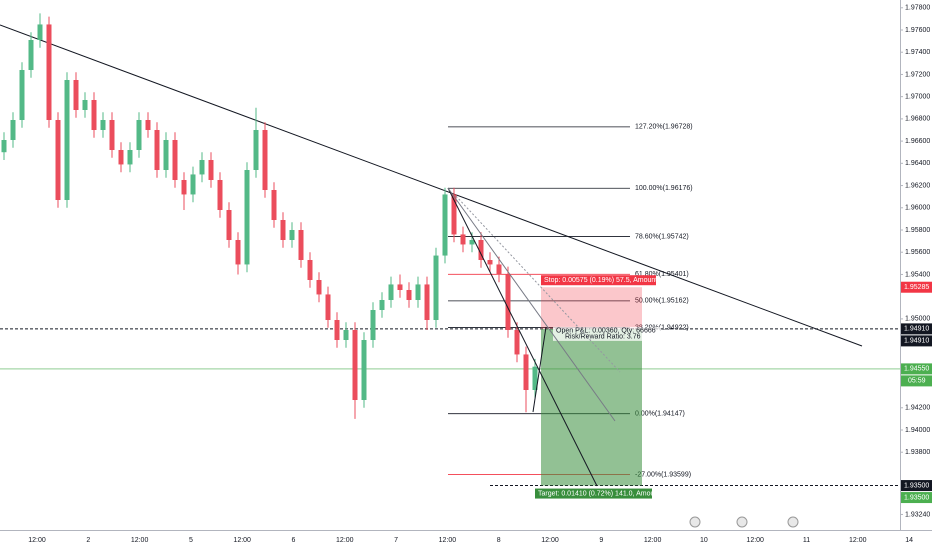 The image size is (932, 550). What do you see at coordinates (917, 230) in the screenshot?
I see `y-tick-label: 1.95800` at bounding box center [917, 230].